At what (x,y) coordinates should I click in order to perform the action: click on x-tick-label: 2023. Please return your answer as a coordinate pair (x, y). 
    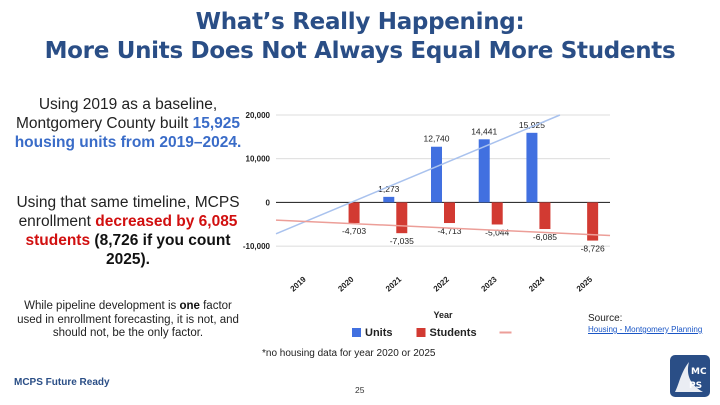
    Looking at the image, I should click on (489, 283).